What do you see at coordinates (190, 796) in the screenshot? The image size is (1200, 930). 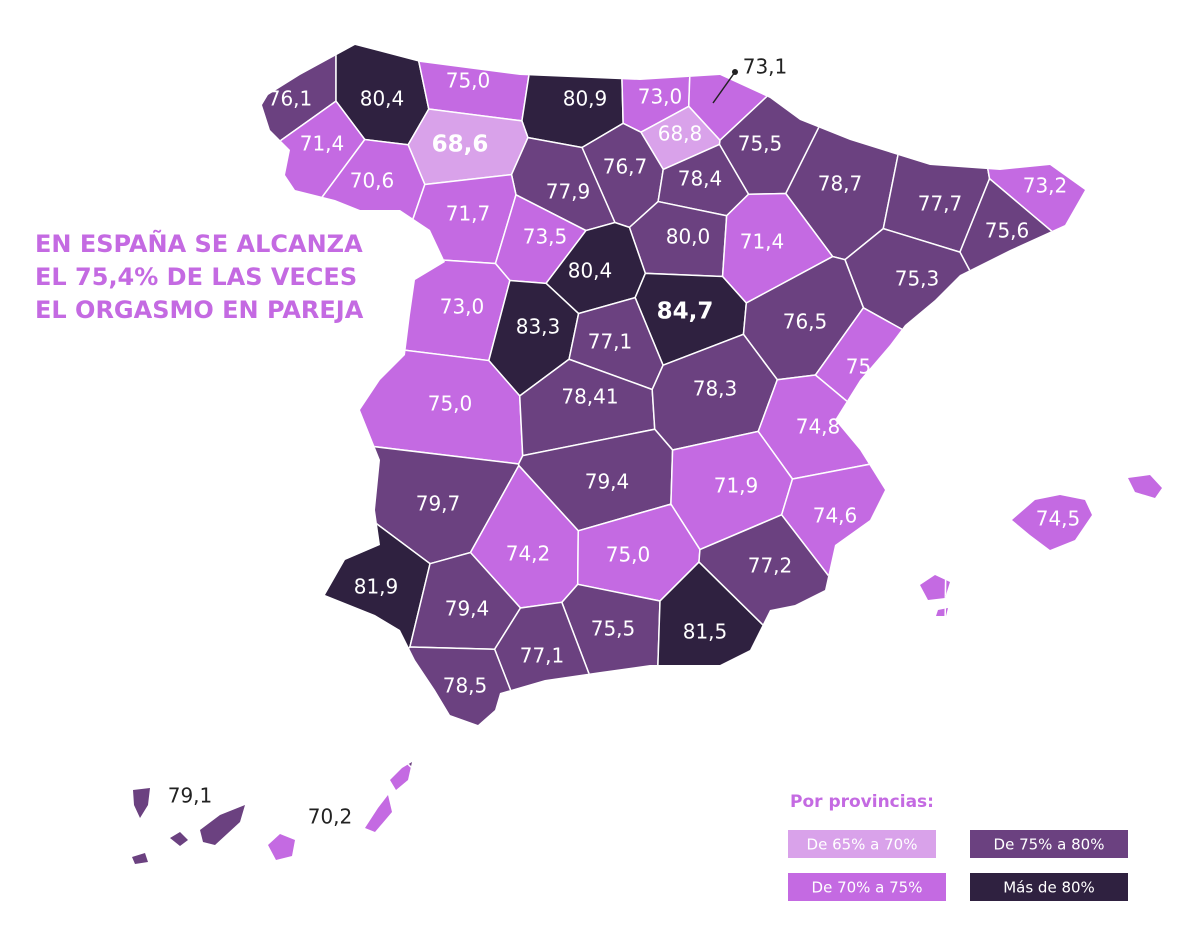 I see `province-label: 79,1` at bounding box center [190, 796].